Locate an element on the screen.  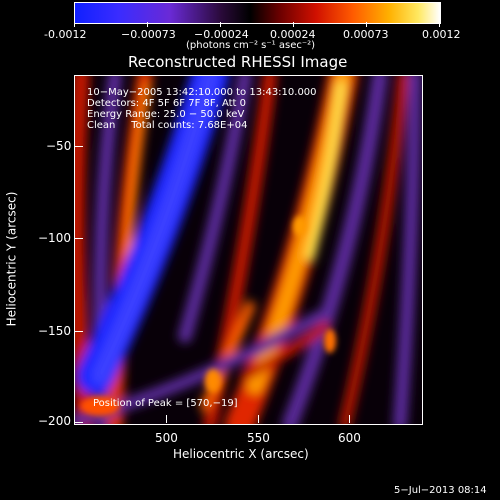
colorbar-tick-label: 0.00073 is located at coordinates (366, 34).